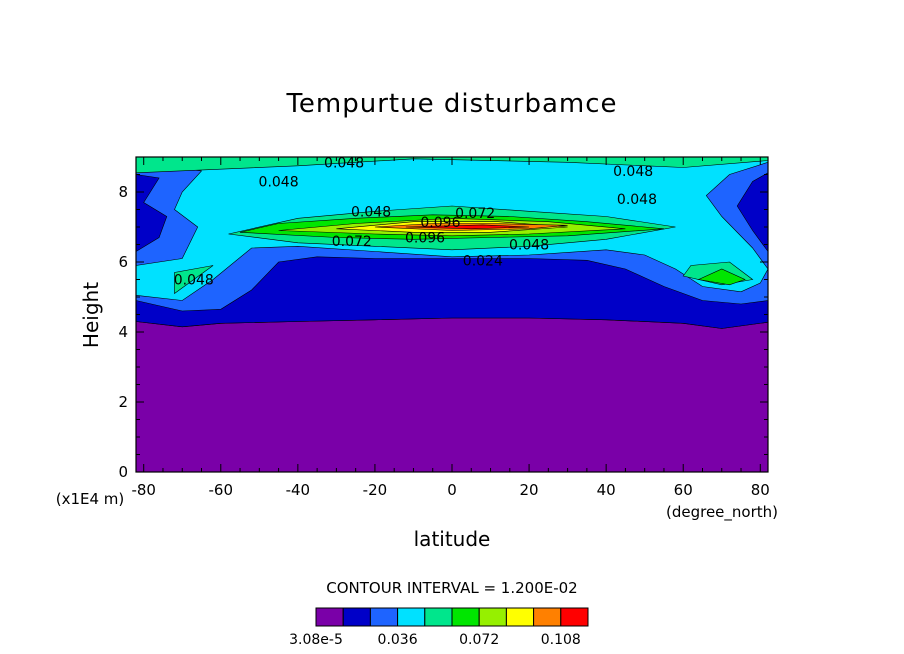 This screenshot has height=654, width=904. Describe the element at coordinates (375, 490) in the screenshot. I see `x-tick-label: -20` at that location.